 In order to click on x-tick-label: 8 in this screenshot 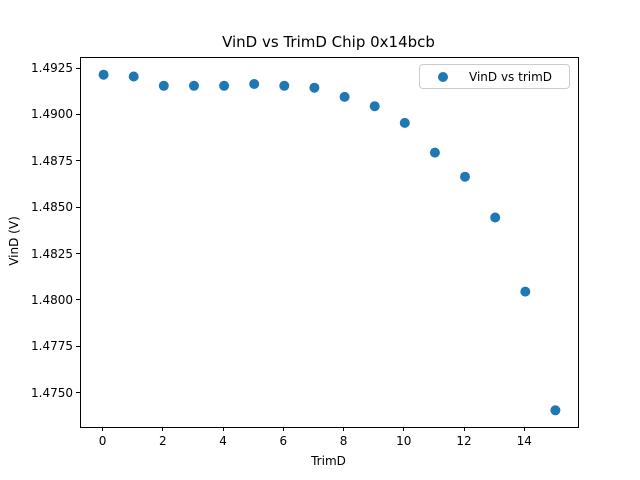, I will do `click(343, 441)`.